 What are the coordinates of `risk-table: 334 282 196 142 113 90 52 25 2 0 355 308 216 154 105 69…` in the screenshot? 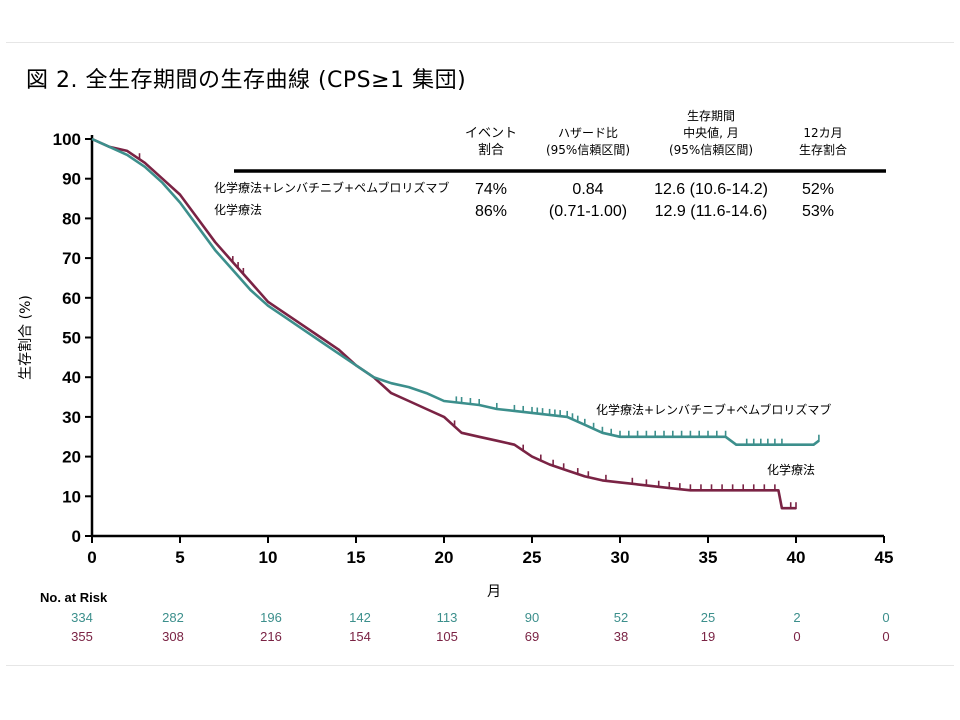 It's located at (480, 627).